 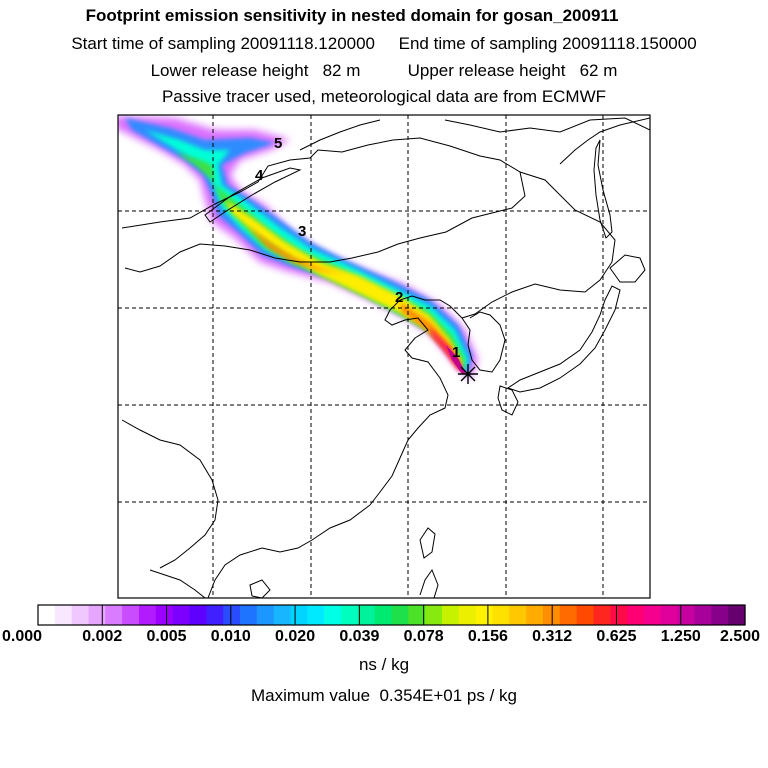 I want to click on taiwan, so click(x=427, y=543).